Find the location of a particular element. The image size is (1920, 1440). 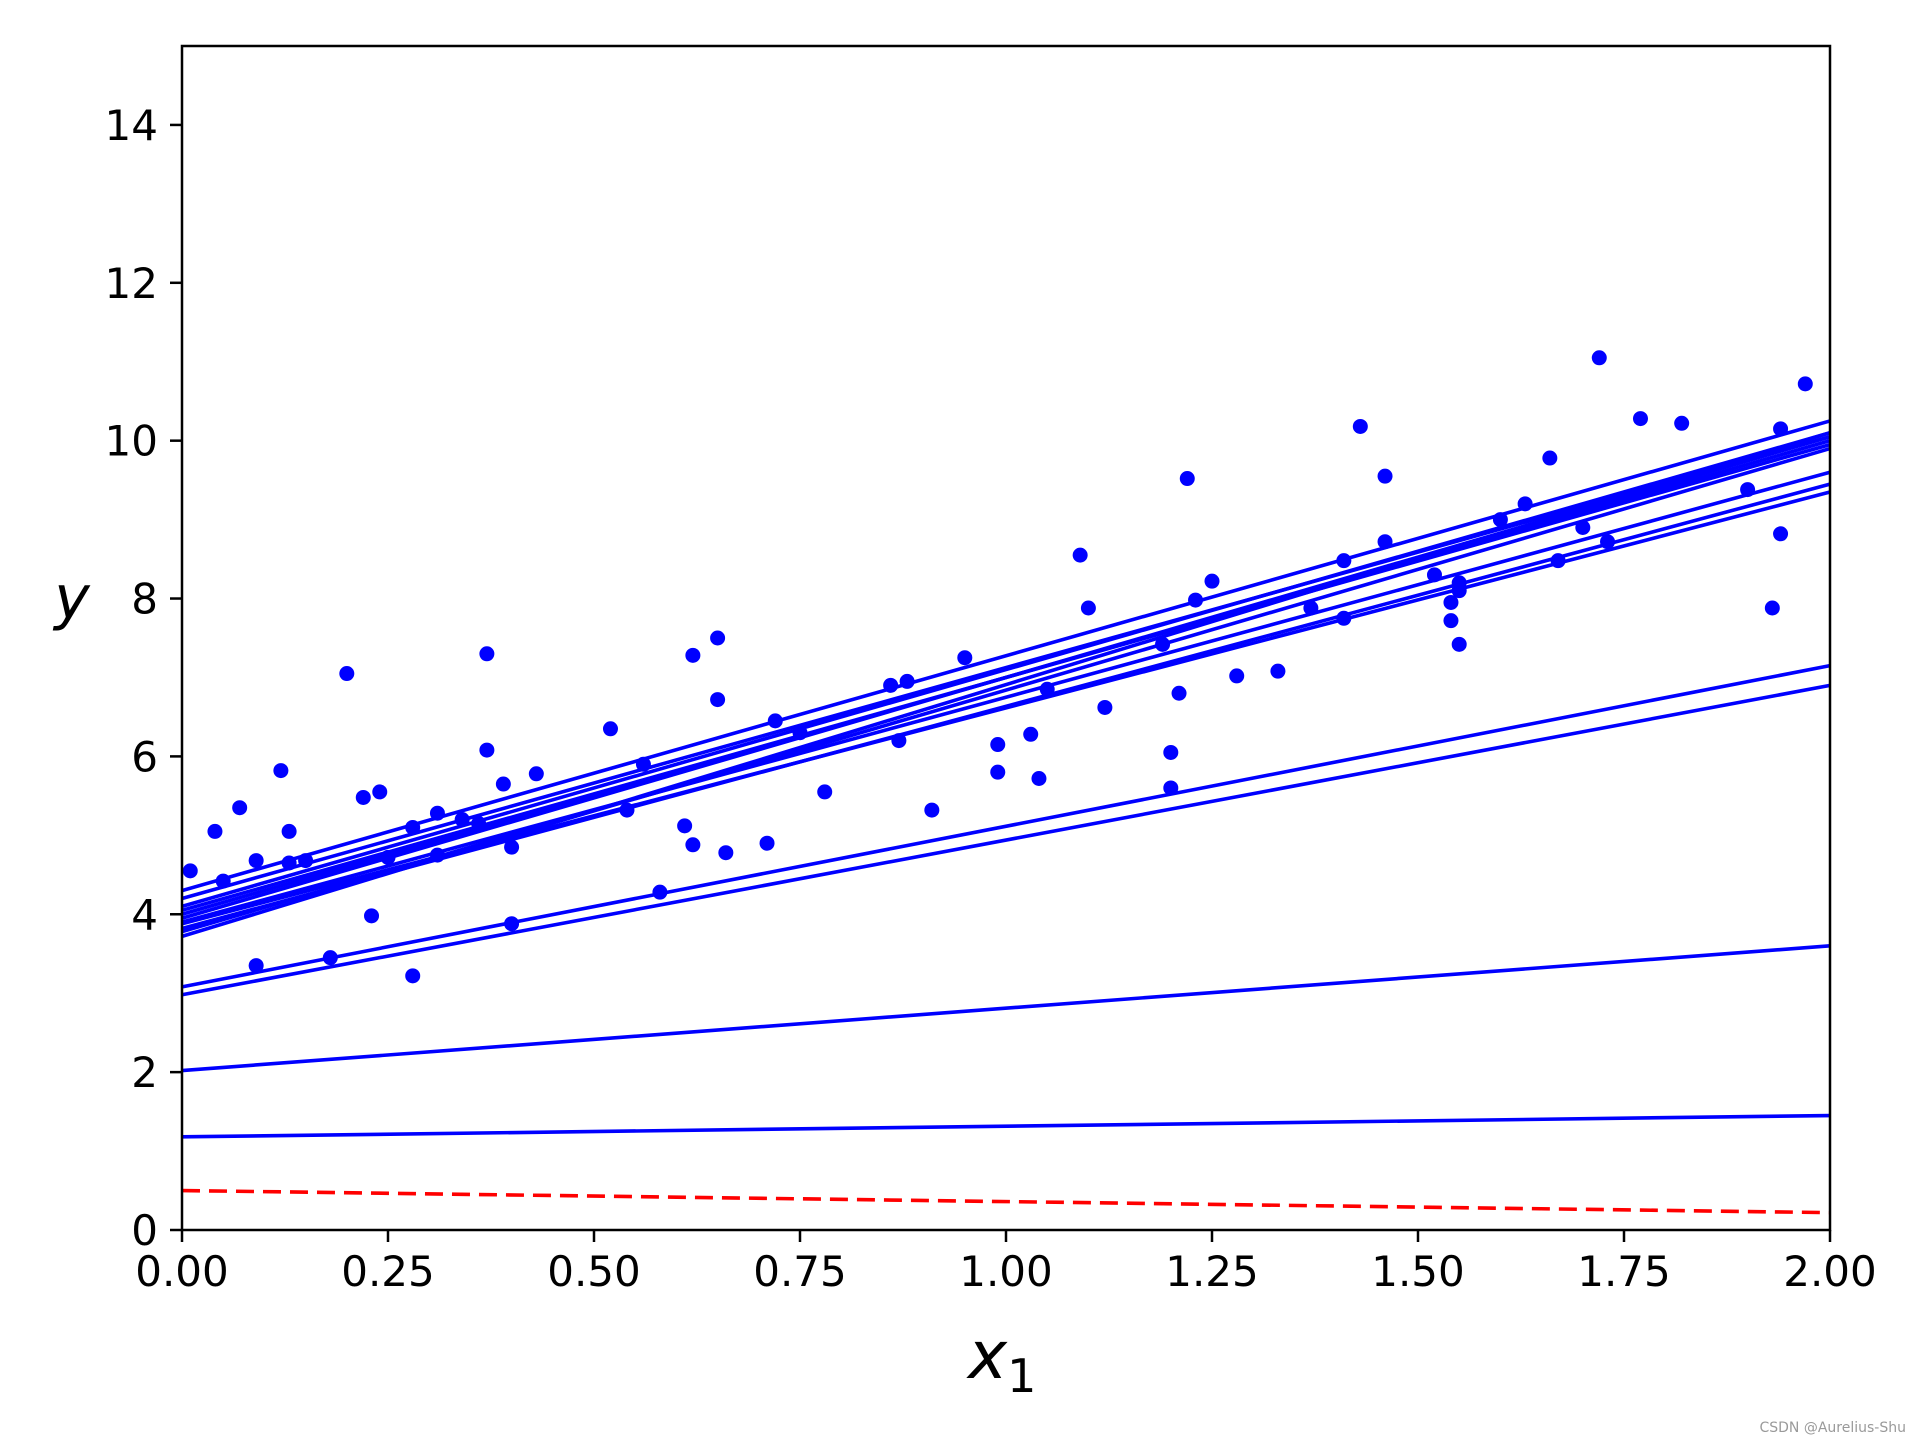

x-tick-label: 0.50 is located at coordinates (594, 1271).